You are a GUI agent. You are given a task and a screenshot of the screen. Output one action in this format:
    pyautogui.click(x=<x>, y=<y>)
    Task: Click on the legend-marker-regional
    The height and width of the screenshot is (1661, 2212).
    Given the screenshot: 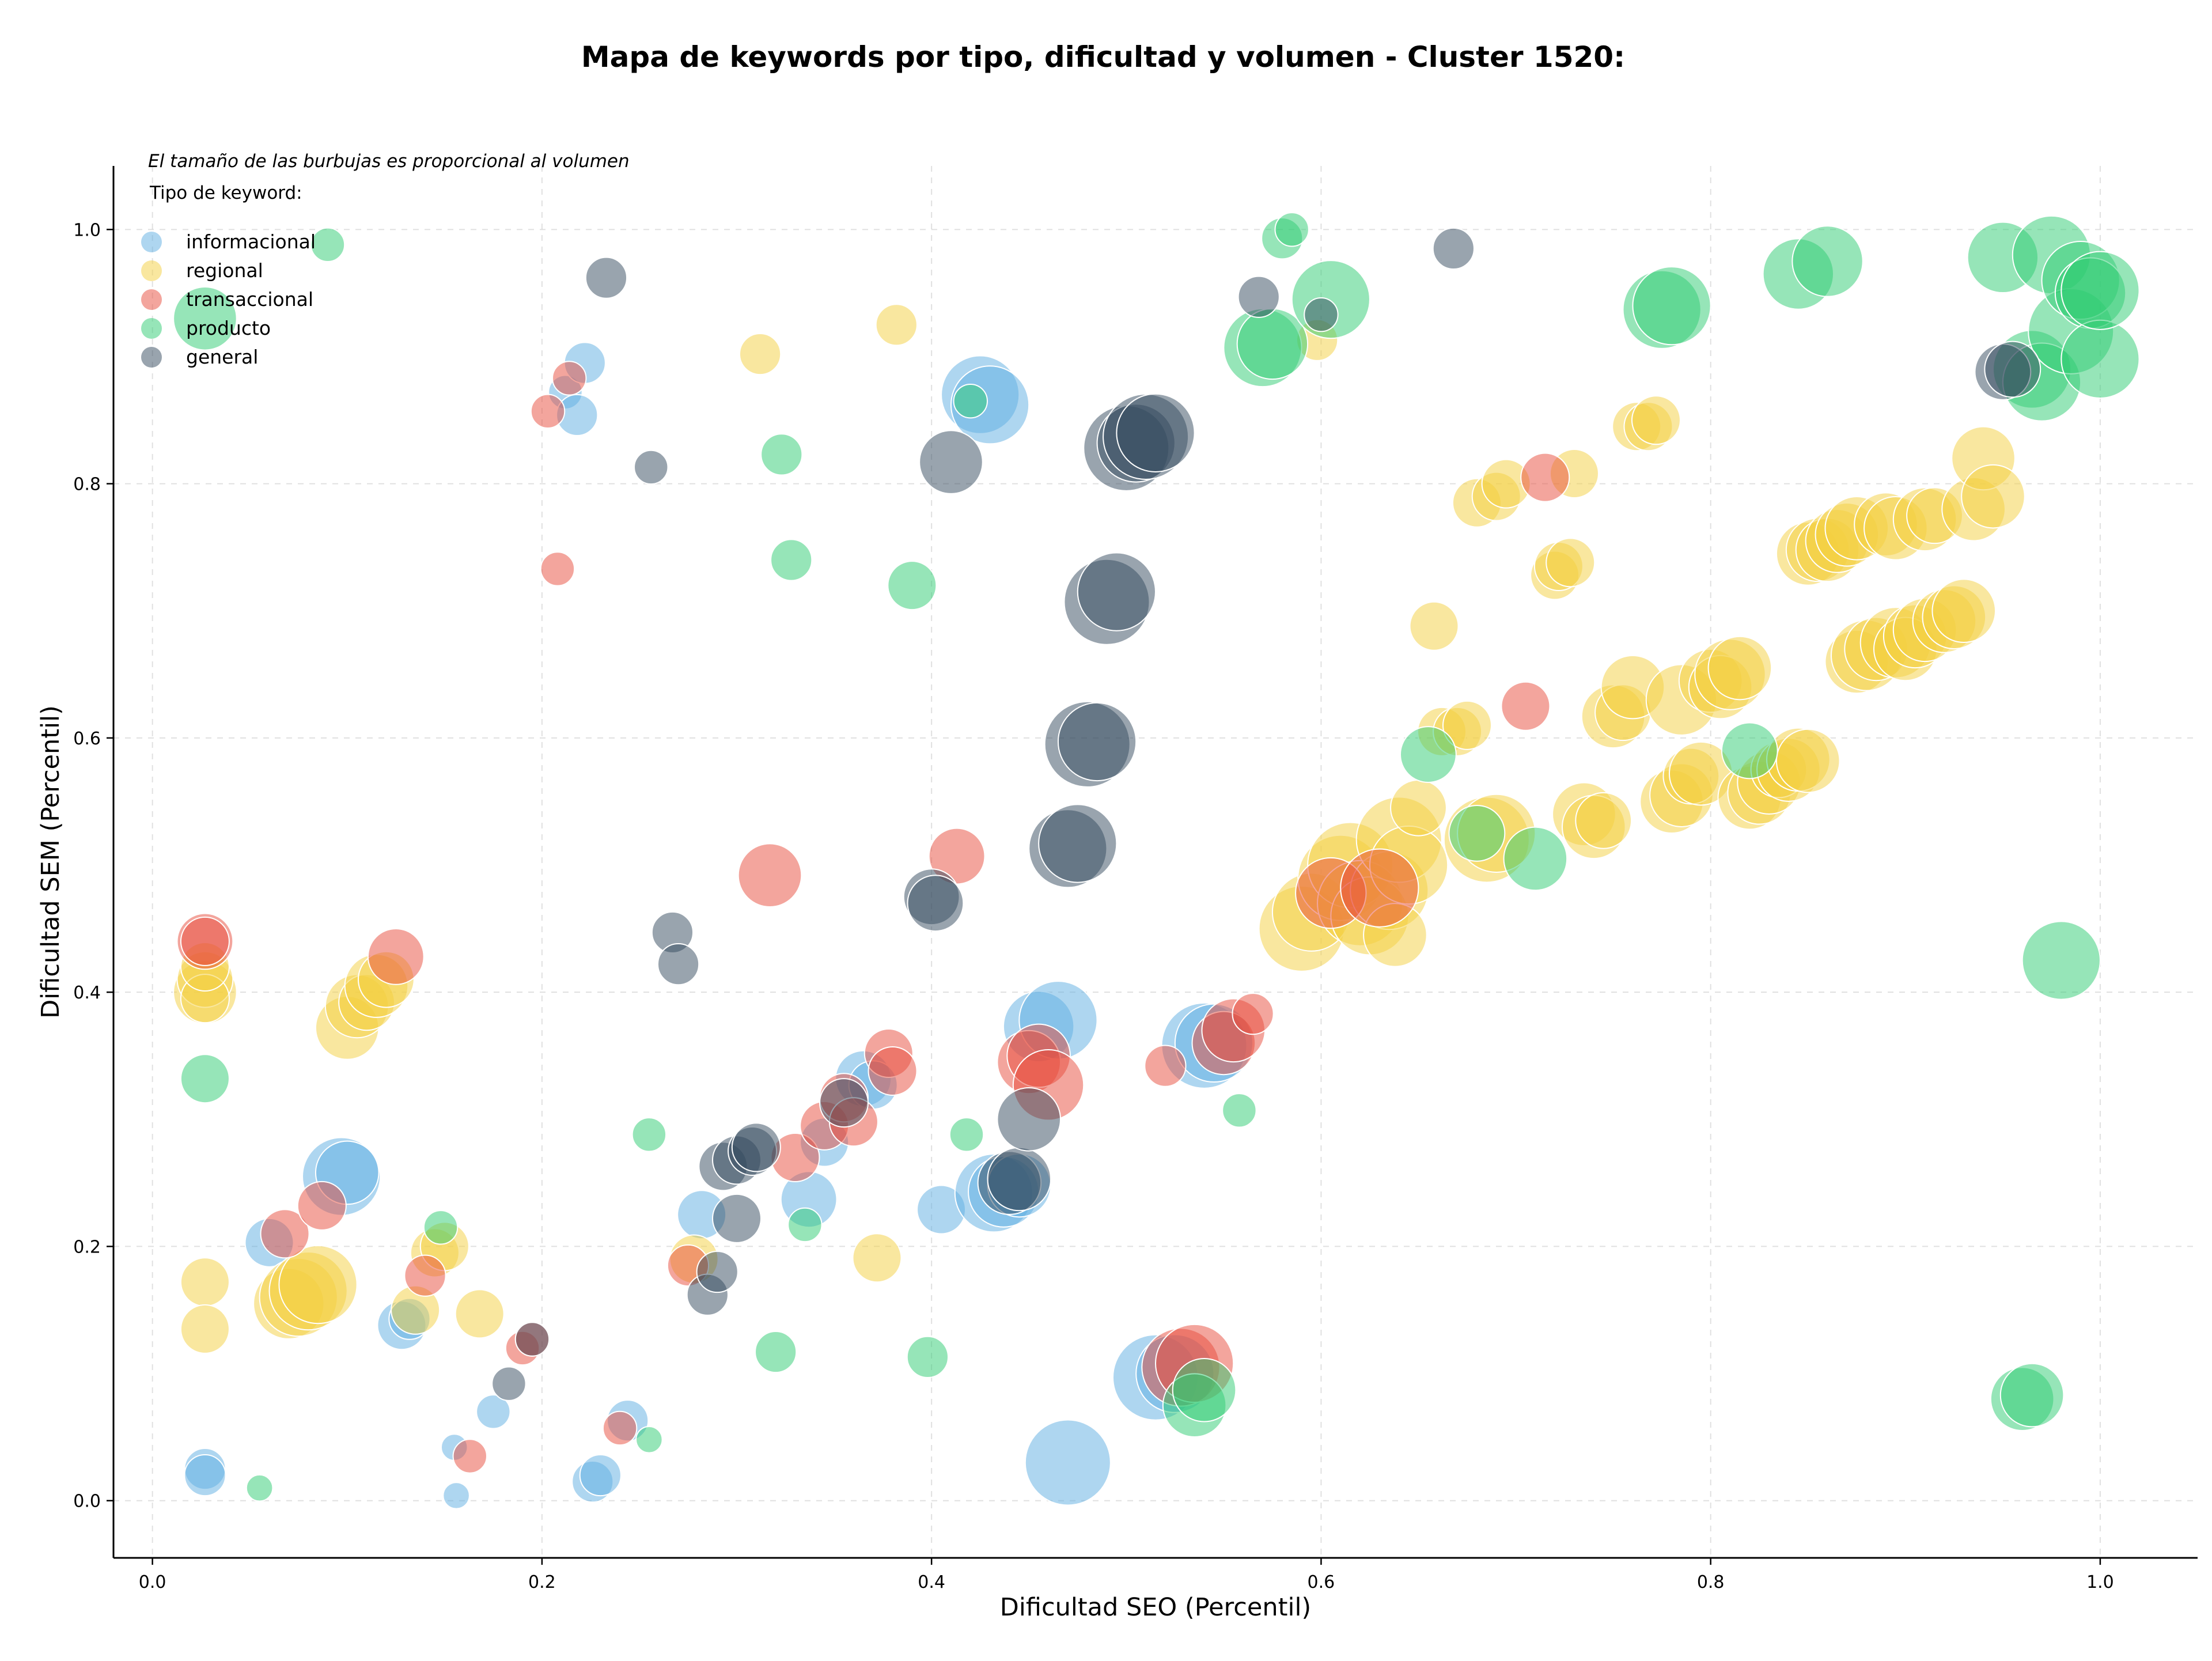 What is the action you would take?
    pyautogui.click(x=151, y=270)
    